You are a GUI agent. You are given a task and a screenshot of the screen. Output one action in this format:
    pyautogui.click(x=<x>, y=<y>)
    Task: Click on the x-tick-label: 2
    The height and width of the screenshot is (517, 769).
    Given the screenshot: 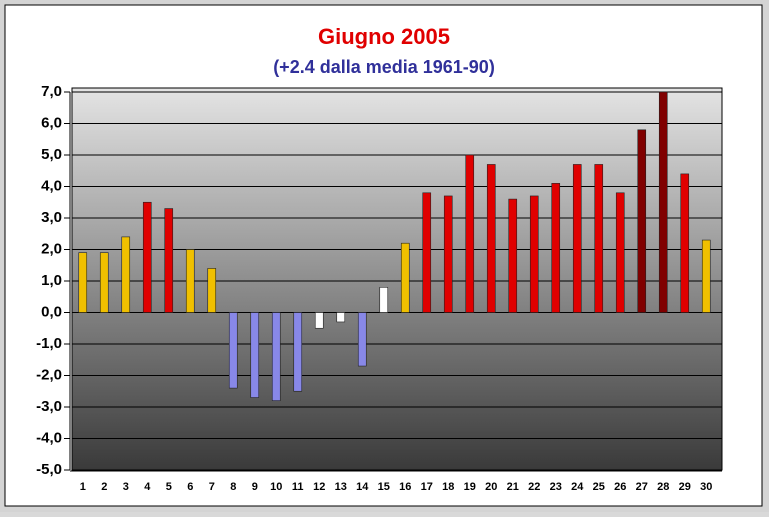 What is the action you would take?
    pyautogui.click(x=104, y=487)
    